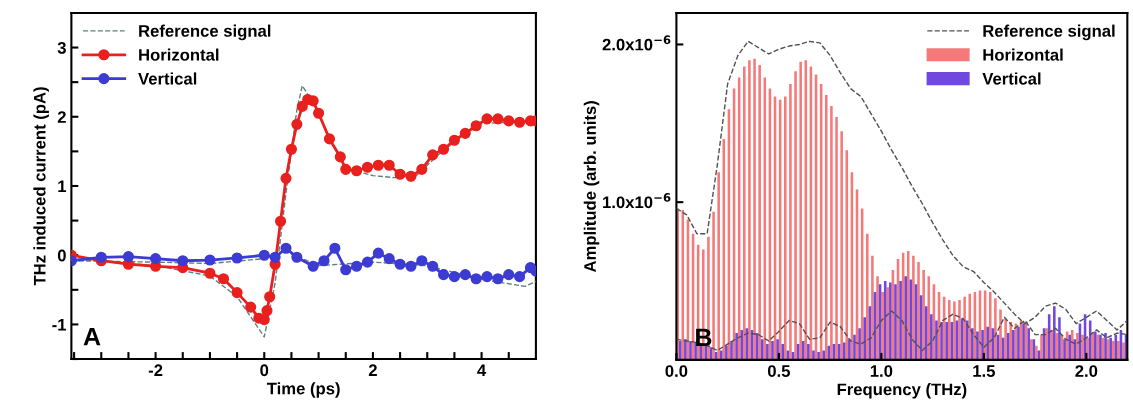  Describe the element at coordinates (264, 370) in the screenshot. I see `x-tick-label: 0` at that location.